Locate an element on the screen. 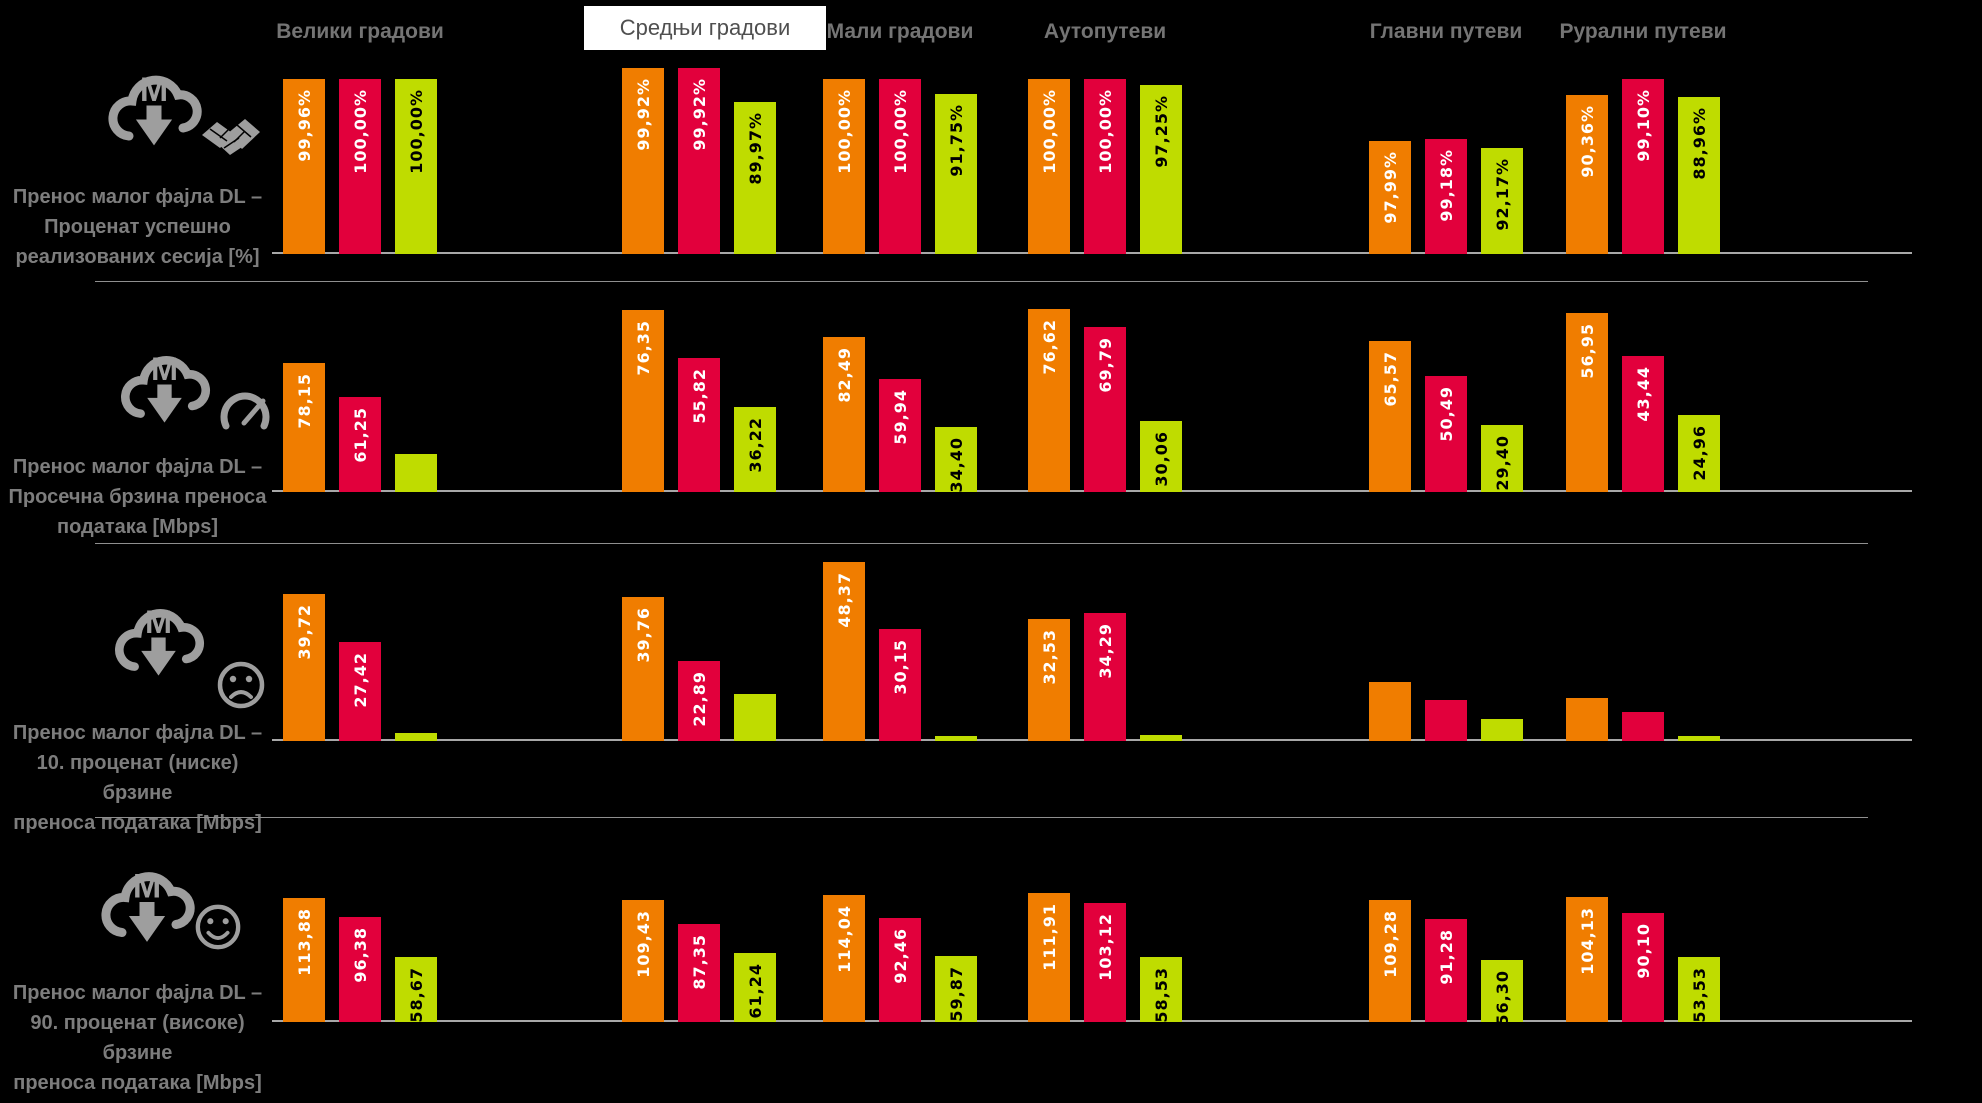 The image size is (1982, 1103). bar: 27,42 is located at coordinates (360, 691).